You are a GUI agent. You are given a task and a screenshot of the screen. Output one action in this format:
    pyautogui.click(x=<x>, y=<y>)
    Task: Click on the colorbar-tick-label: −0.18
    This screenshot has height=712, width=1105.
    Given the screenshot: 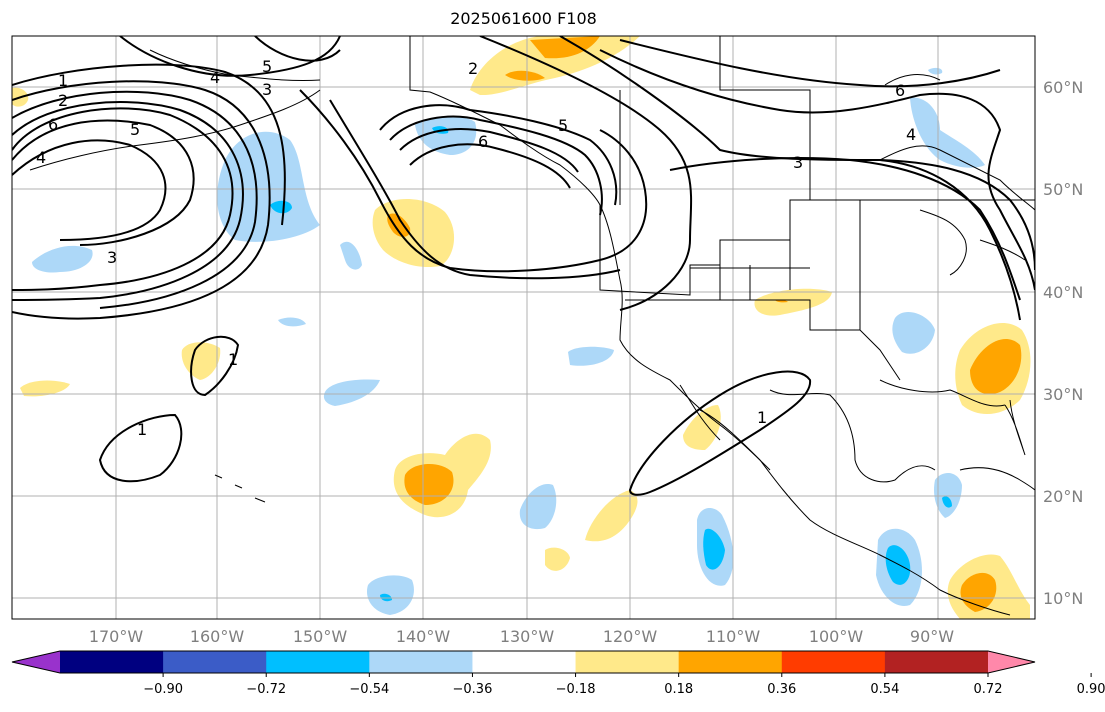 What is the action you would take?
    pyautogui.click(x=576, y=689)
    